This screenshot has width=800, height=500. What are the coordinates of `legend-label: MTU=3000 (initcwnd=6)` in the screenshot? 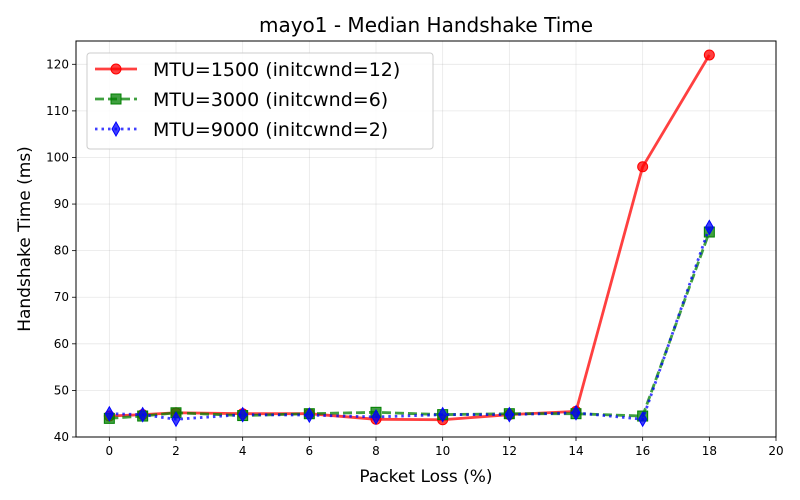 It's located at (270, 100).